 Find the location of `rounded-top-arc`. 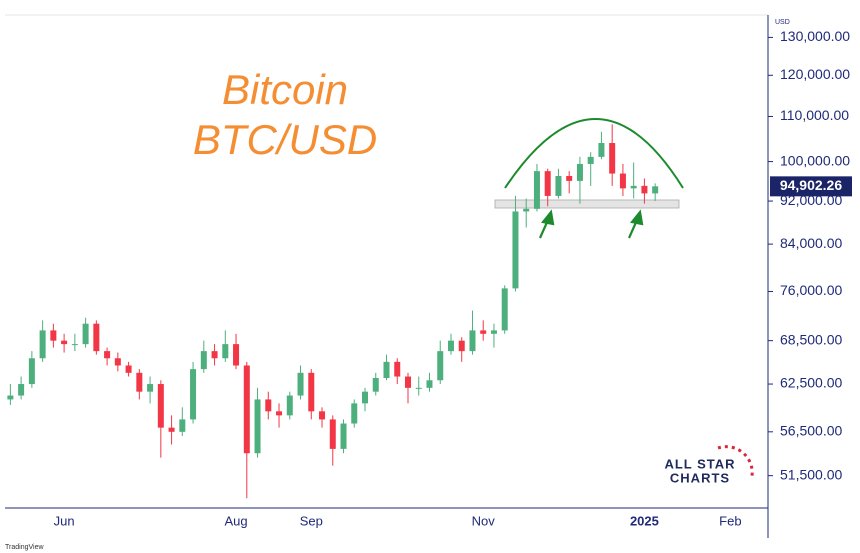

rounded-top-arc is located at coordinates (594, 153).